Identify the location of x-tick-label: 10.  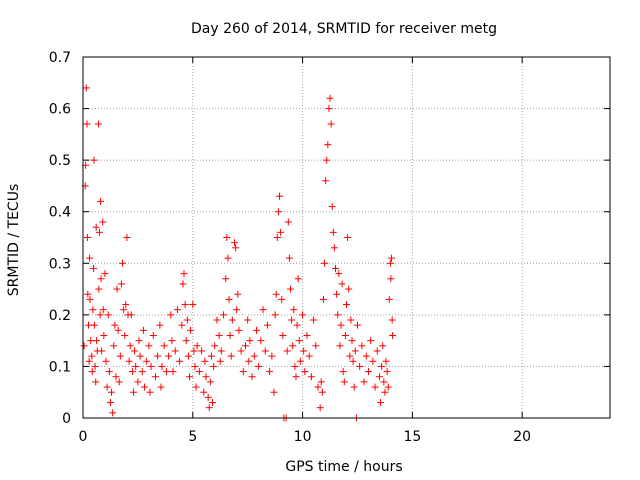
(303, 437).